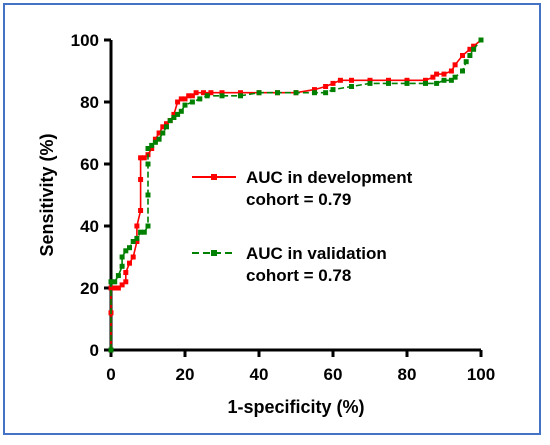 This screenshot has width=550, height=445. I want to click on y-tick-label: 100, so click(85, 40).